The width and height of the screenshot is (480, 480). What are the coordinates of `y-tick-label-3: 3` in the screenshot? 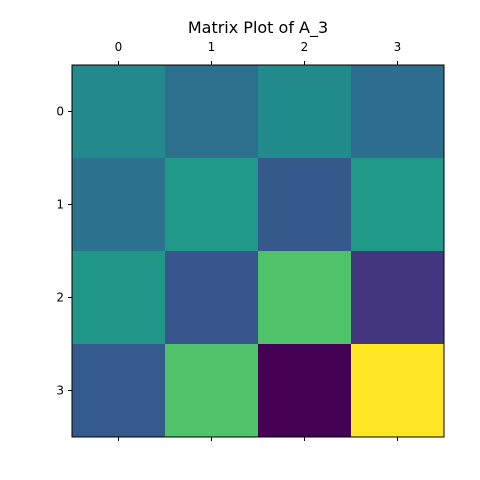 It's located at (60, 391).